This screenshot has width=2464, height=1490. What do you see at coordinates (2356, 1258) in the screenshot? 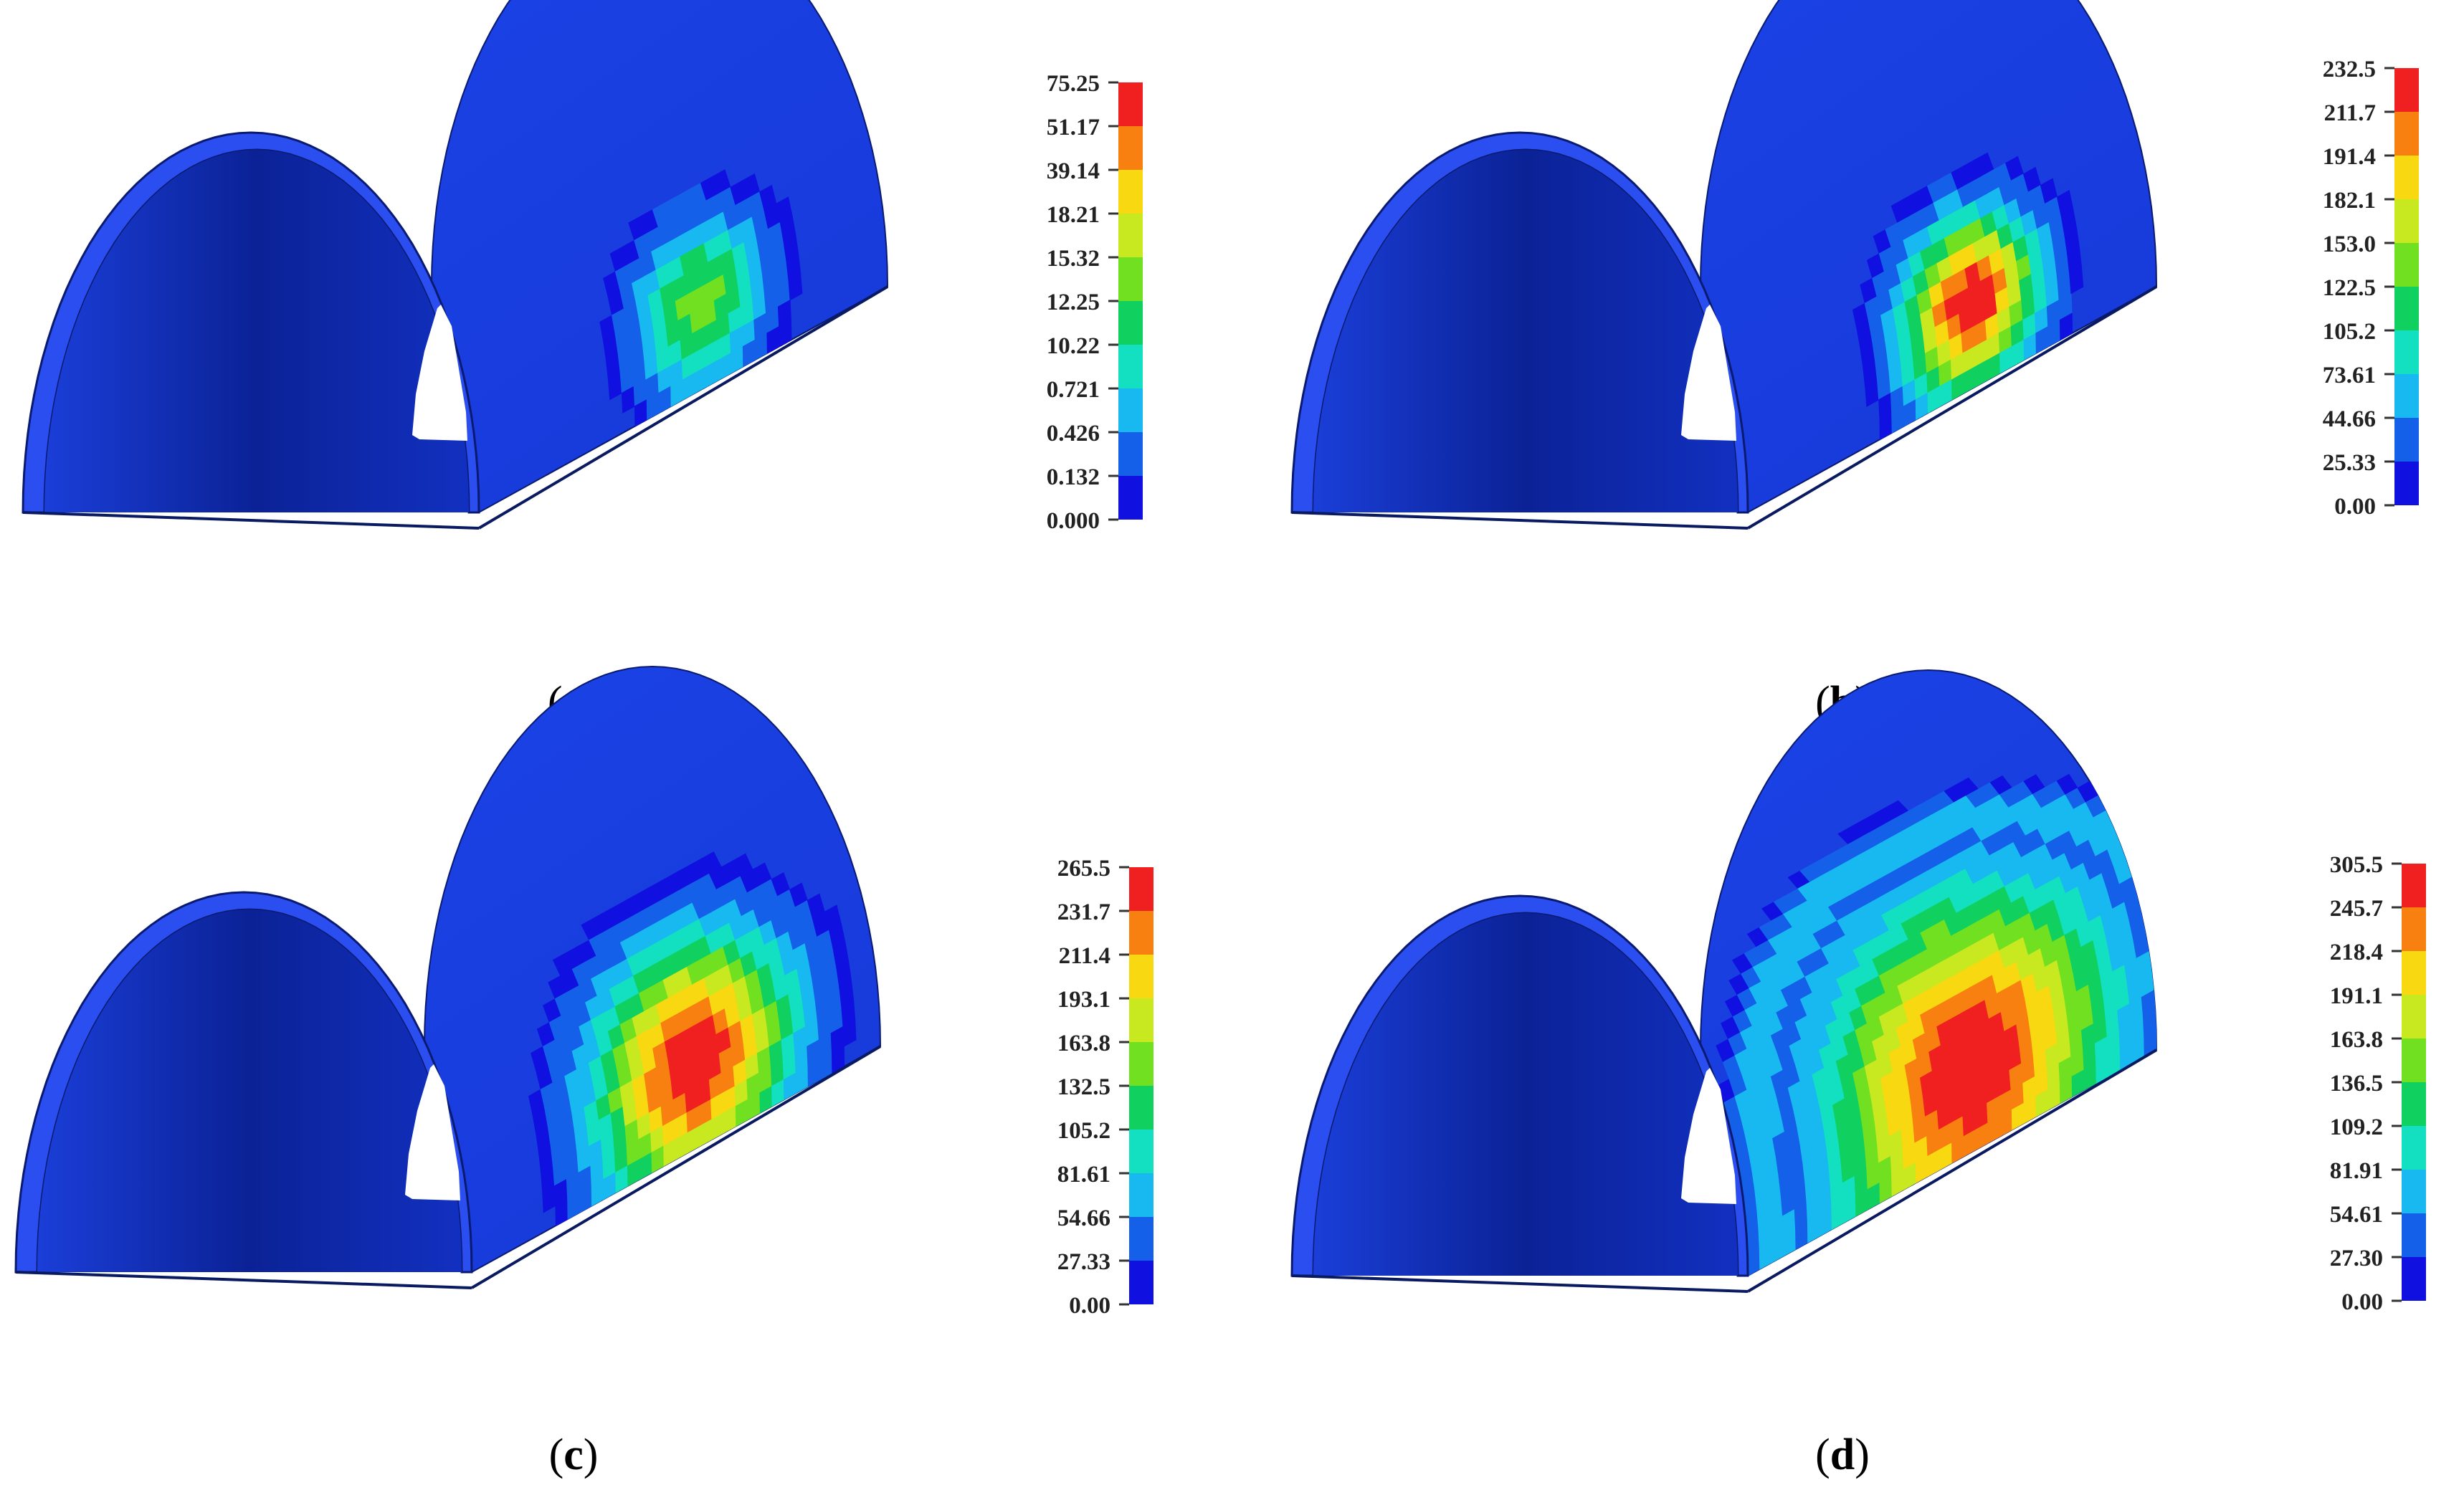
I see `legend-tick-label: 27.30` at bounding box center [2356, 1258].